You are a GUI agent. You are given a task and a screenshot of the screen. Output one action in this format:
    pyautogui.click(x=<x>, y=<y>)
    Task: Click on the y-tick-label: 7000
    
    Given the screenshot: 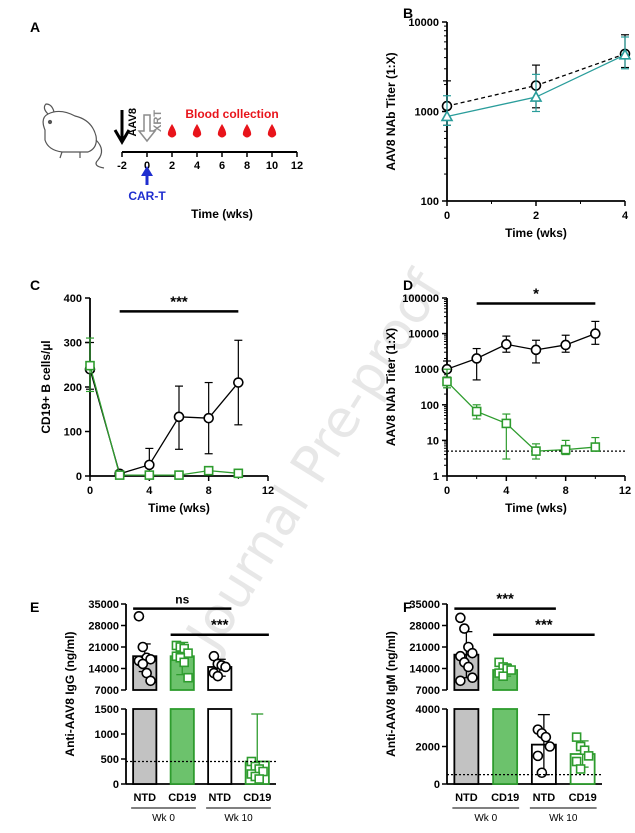 What is the action you would take?
    pyautogui.click(x=107, y=691)
    